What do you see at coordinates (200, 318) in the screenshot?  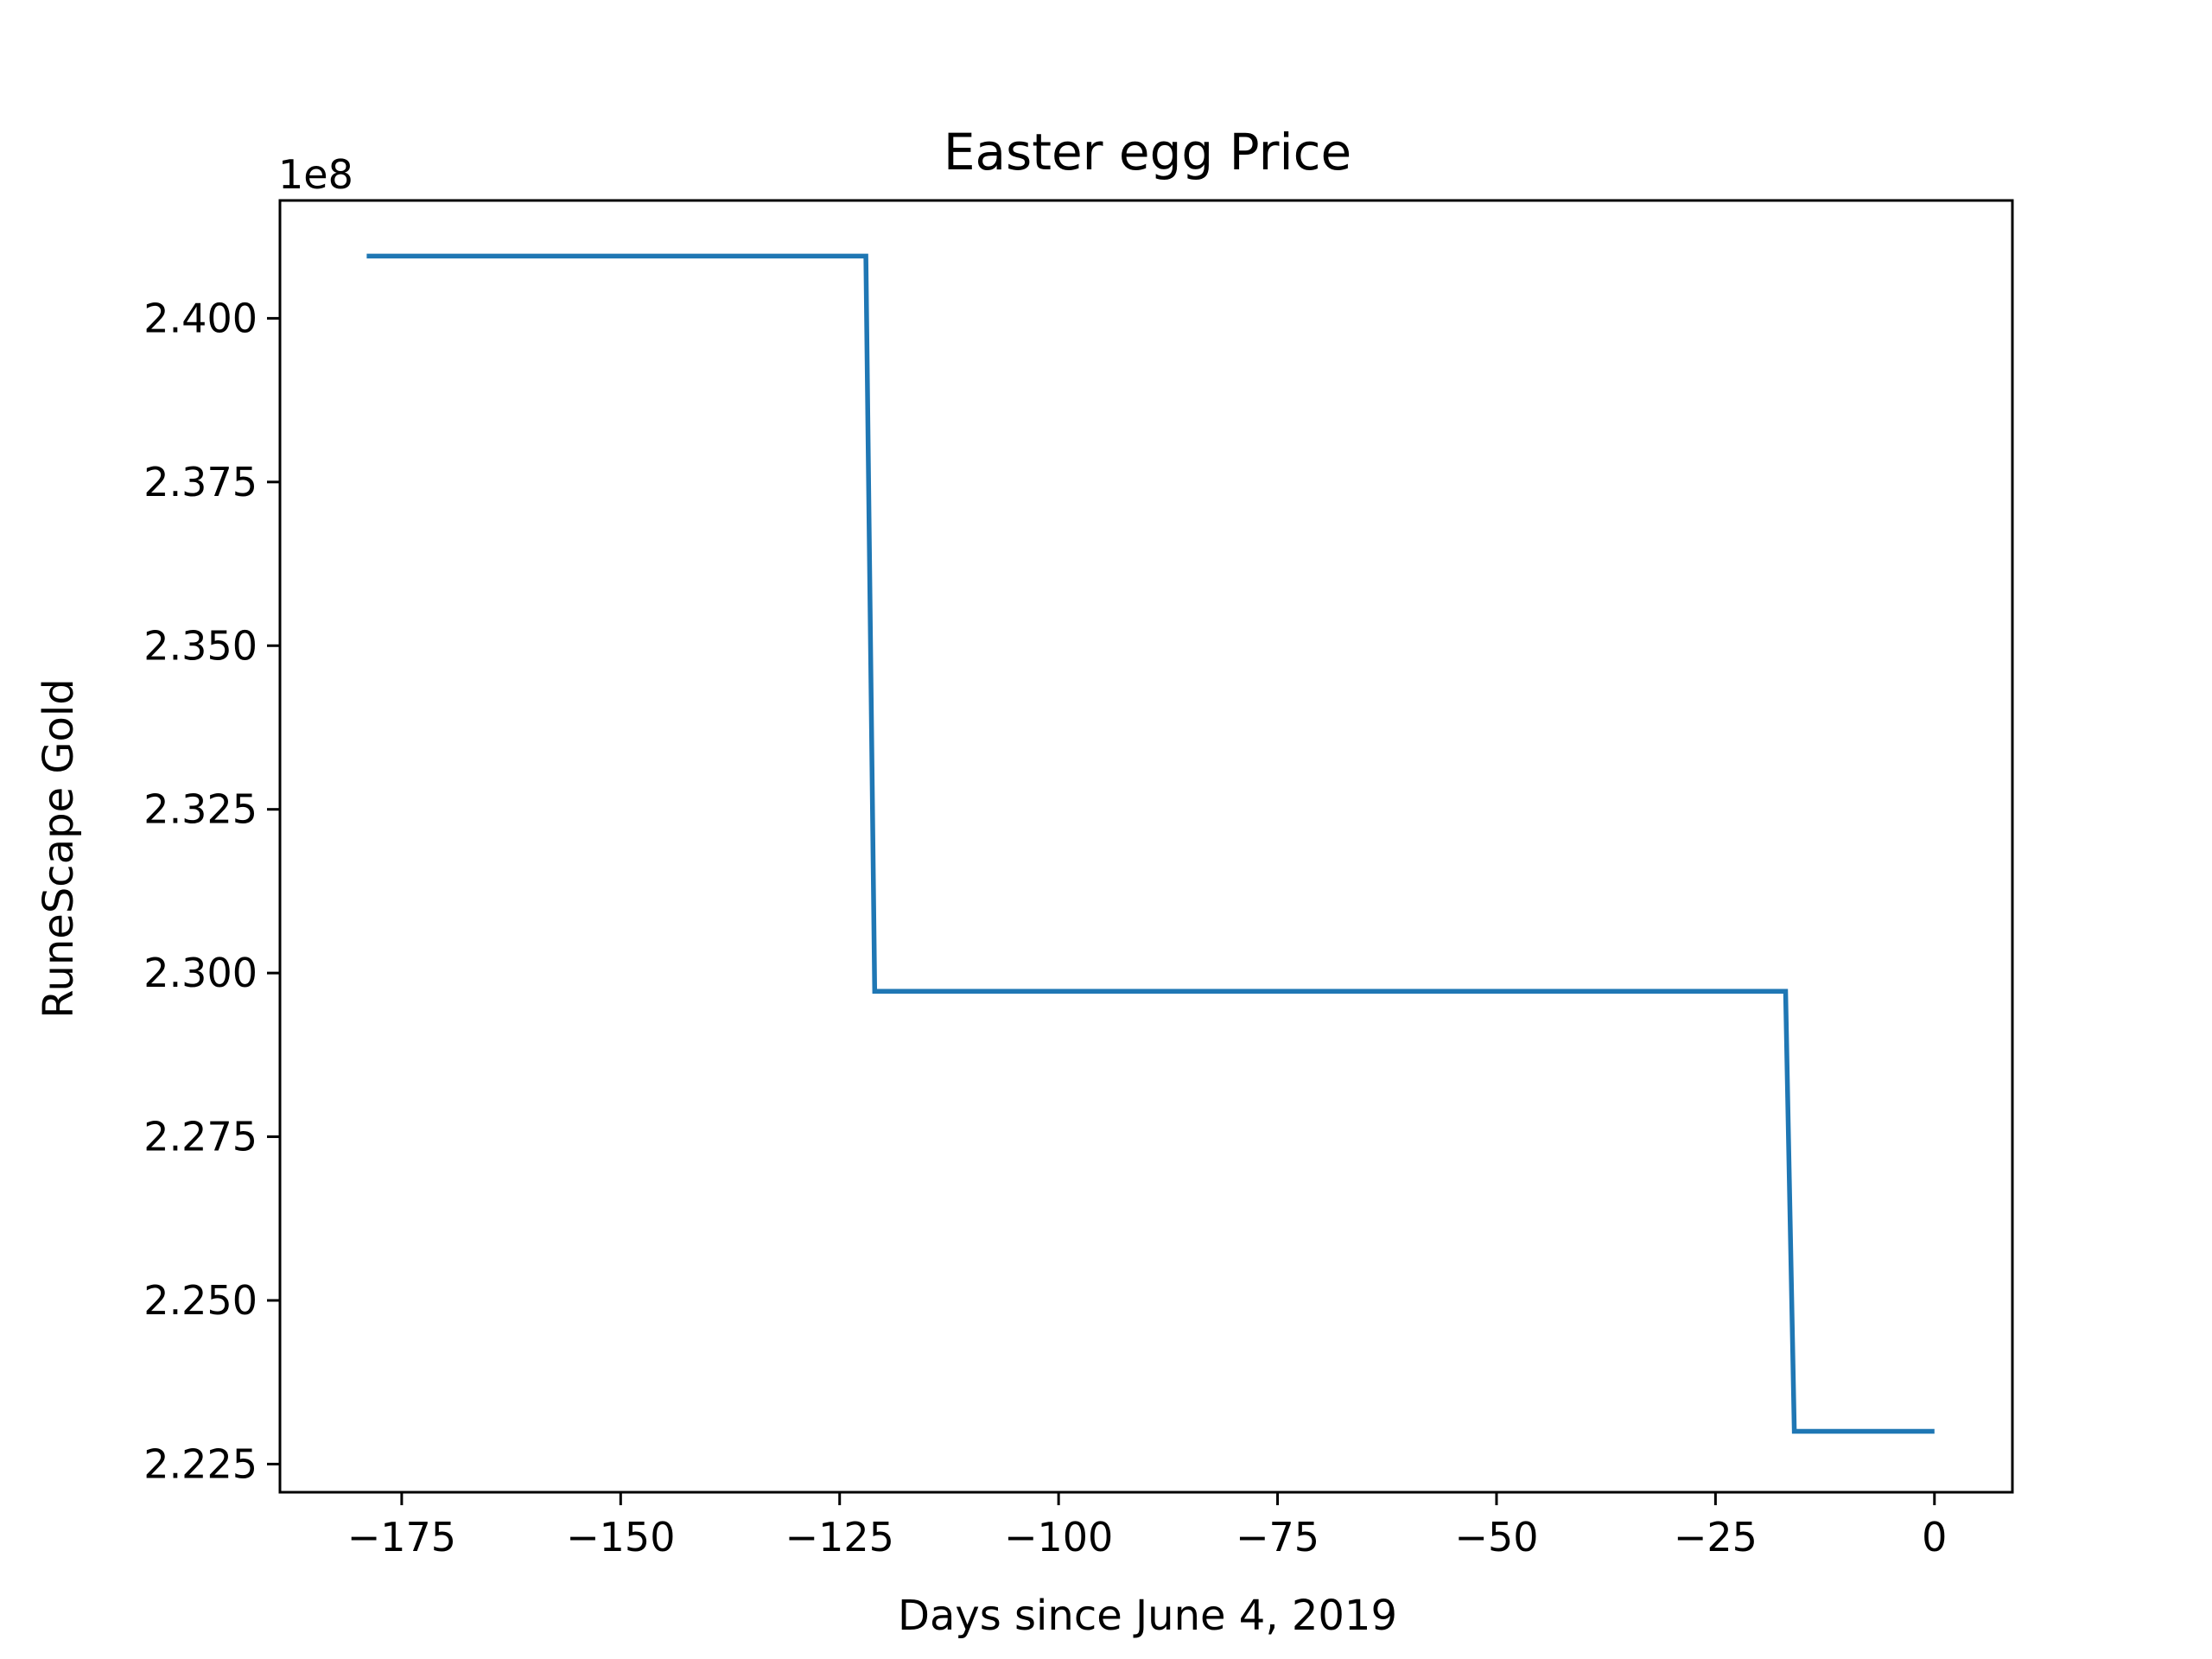 I see `y-tick-label: 2.400` at bounding box center [200, 318].